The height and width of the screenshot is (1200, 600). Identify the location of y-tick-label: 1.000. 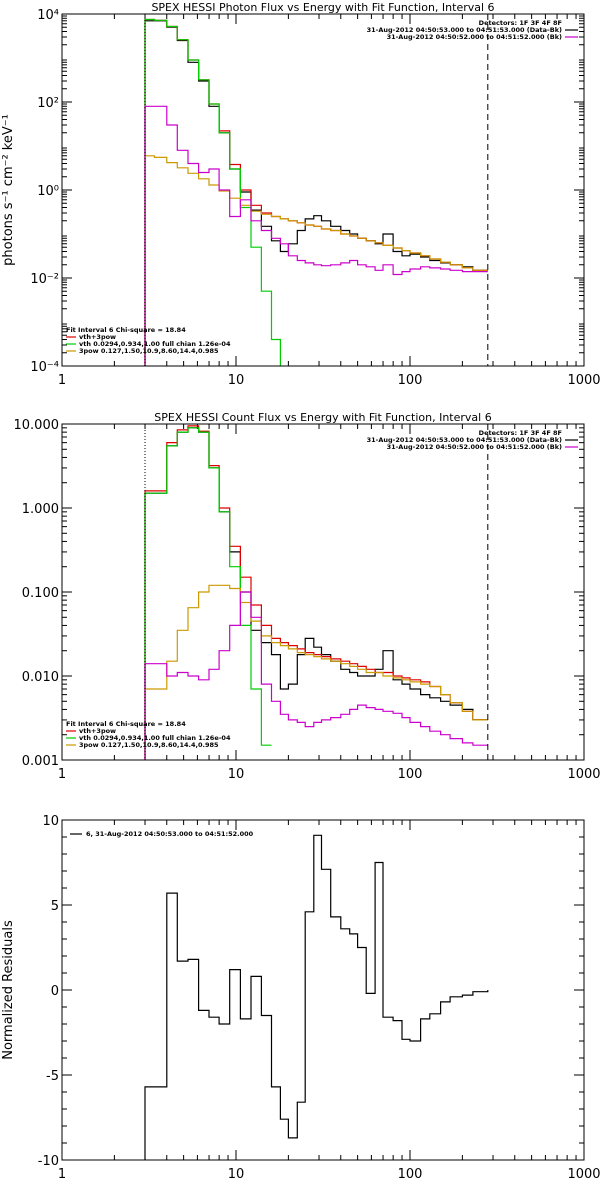
(40, 509).